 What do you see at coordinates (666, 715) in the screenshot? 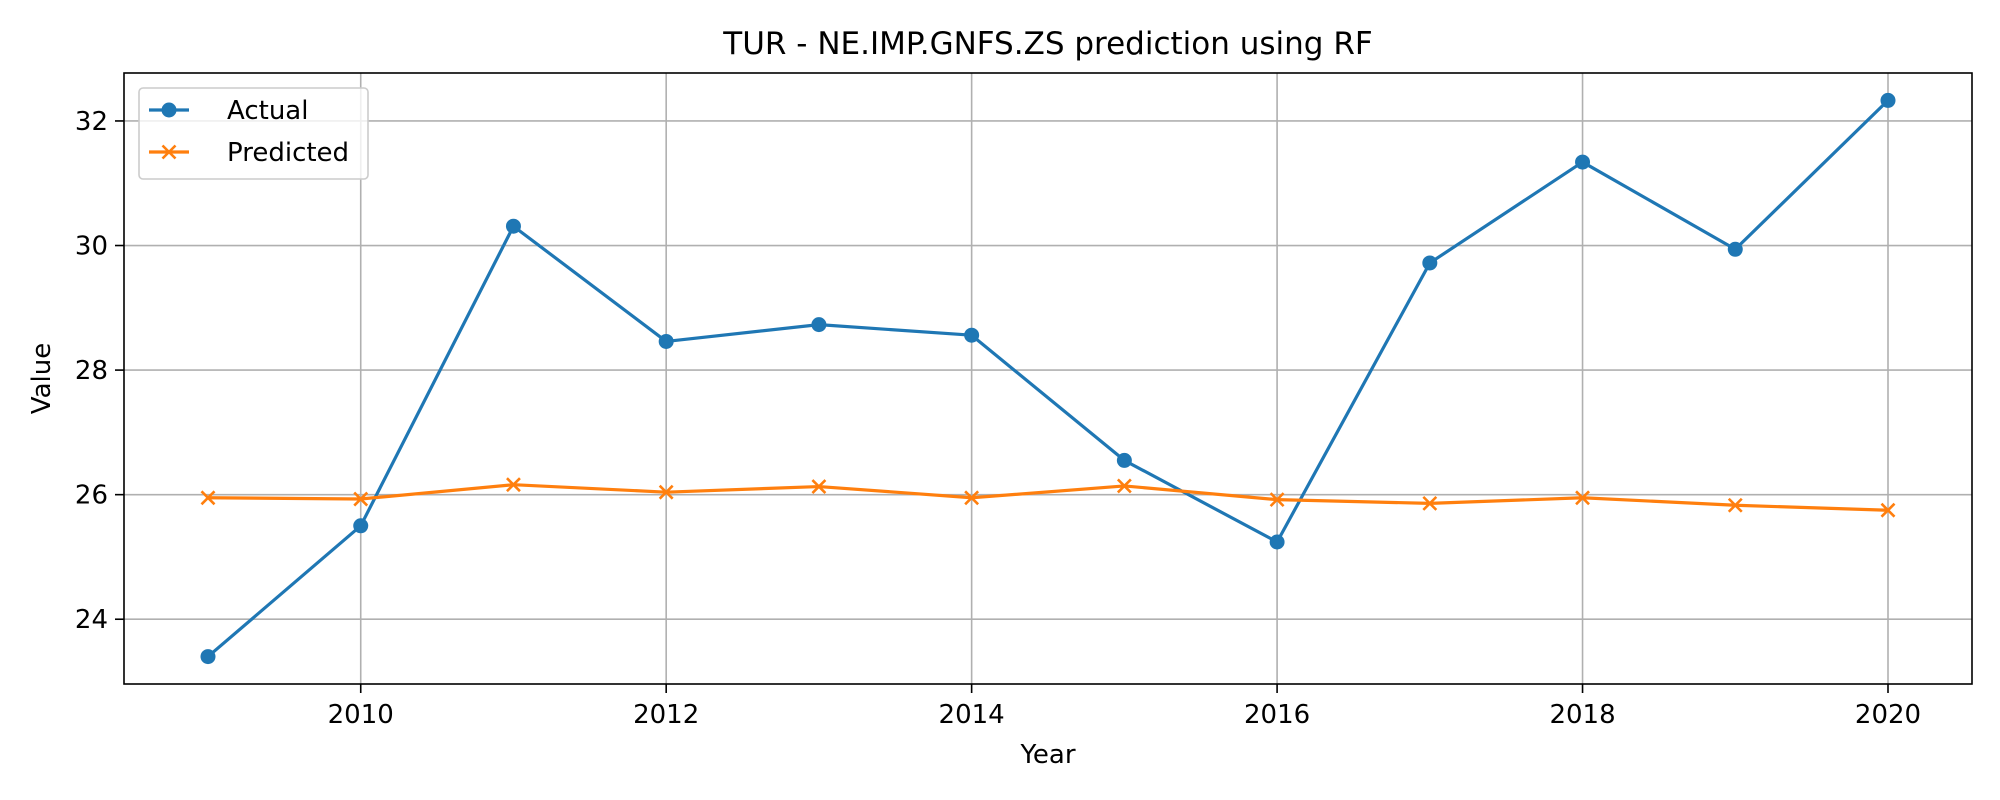
I see `x-tick-label: 2012` at bounding box center [666, 715].